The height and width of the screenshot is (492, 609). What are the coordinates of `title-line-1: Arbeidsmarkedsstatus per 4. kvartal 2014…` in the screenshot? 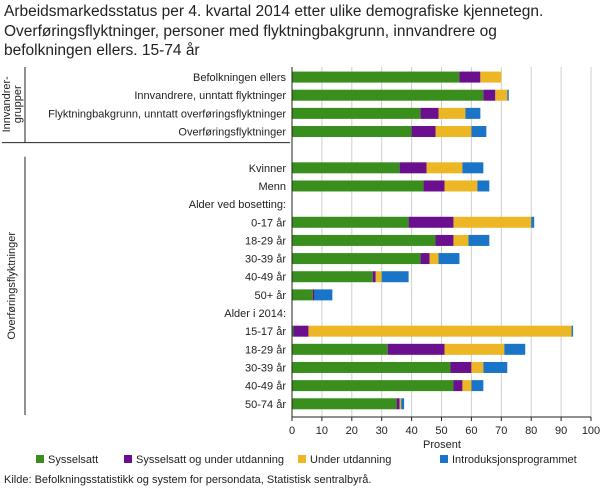 It's located at (274, 11).